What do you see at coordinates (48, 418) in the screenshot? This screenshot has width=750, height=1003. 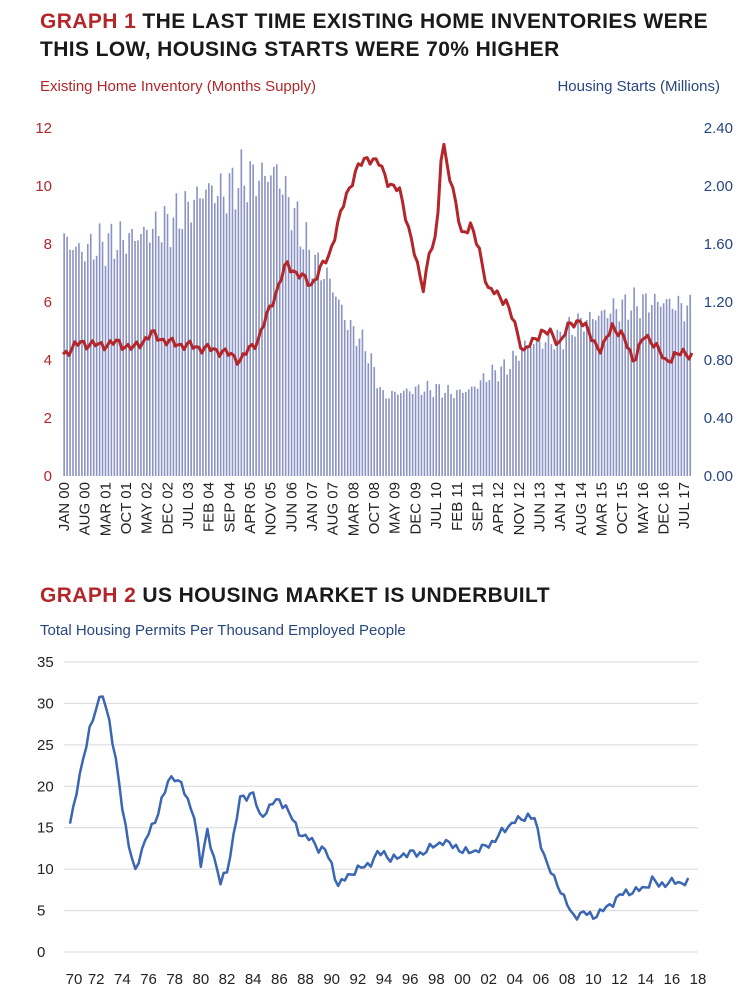 I see `left-axis-tick: 2` at bounding box center [48, 418].